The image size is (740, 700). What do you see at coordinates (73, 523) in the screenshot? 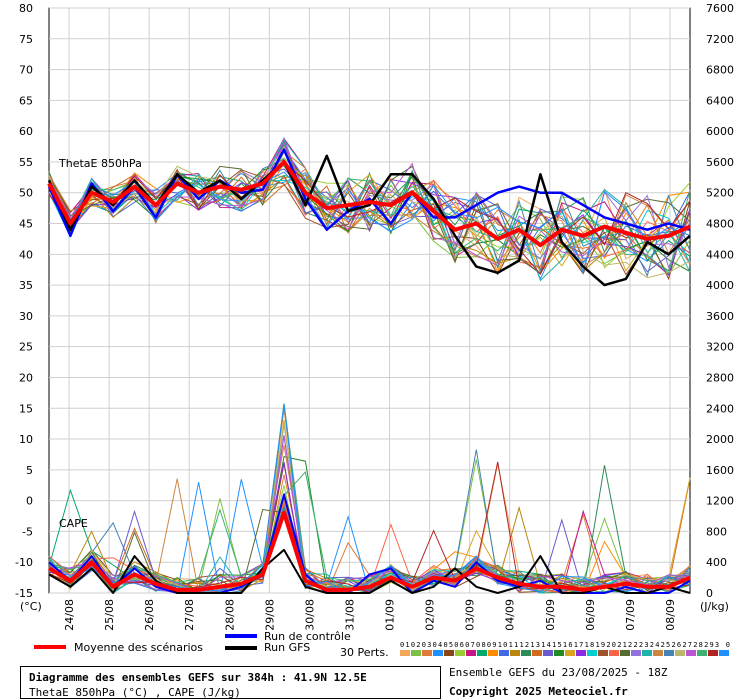
I see `panel-label-cape: CAPE` at bounding box center [73, 523].